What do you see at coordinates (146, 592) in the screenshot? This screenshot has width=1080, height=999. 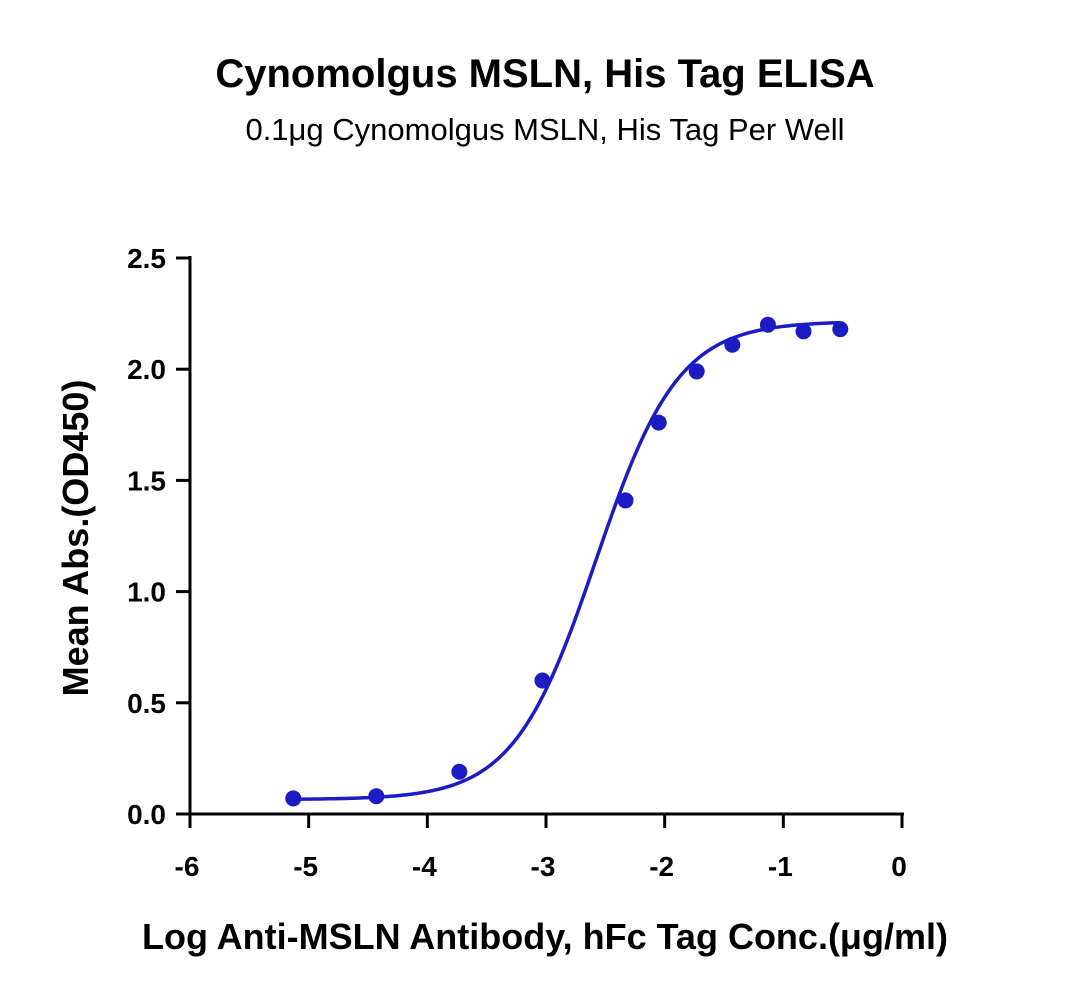 I see `y-tick-label: 1.0` at bounding box center [146, 592].